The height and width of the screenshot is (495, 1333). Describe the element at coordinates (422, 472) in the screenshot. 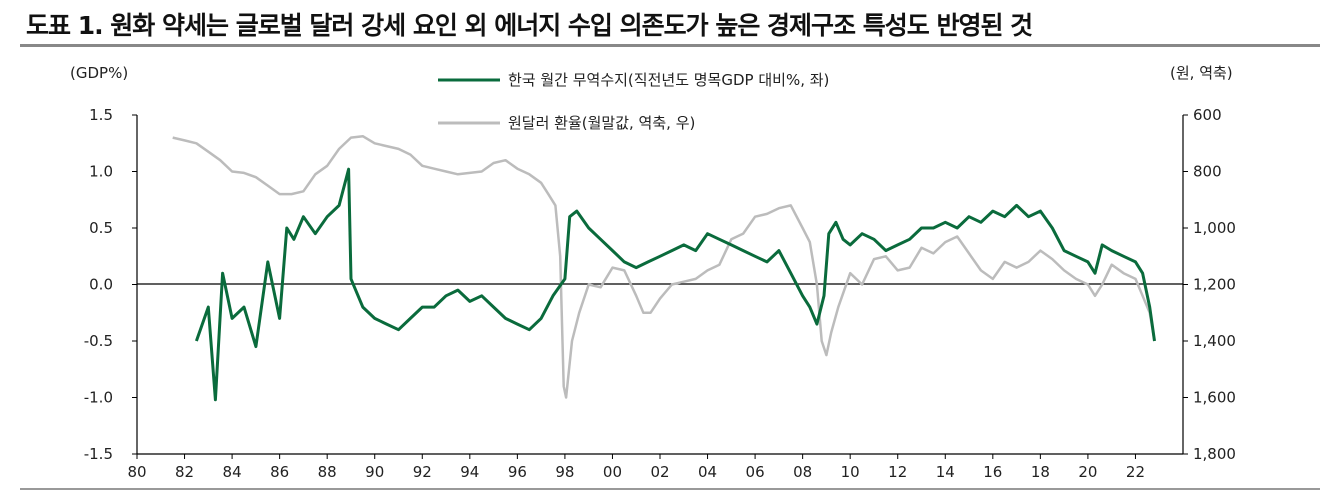

I see `x-tick-label: 92` at that location.